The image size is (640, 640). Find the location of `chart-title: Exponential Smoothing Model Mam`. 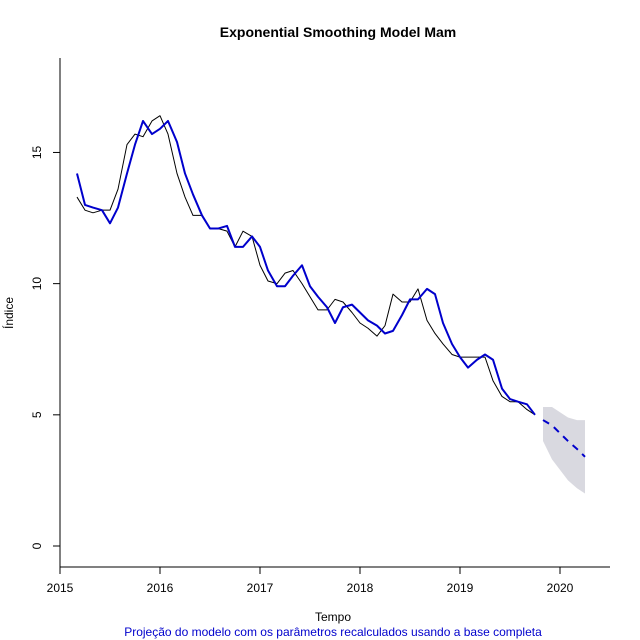

chart-title: Exponential Smoothing Model Mam is located at coordinates (338, 32).